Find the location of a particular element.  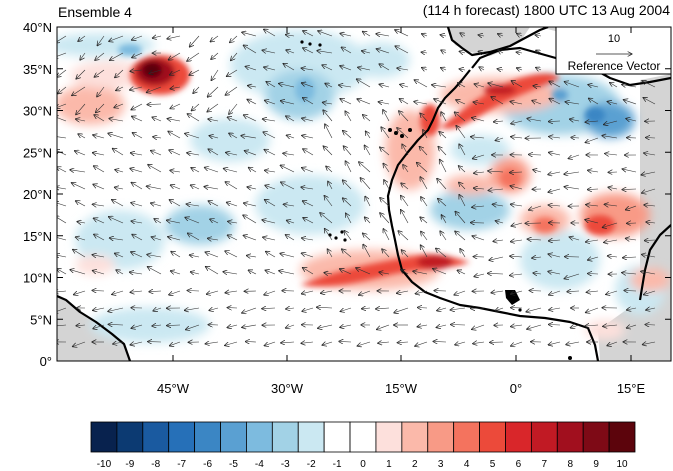

map-title-right: (114 h forecast) 1800 UTC 13 Aug 2004 is located at coordinates (546, 10).